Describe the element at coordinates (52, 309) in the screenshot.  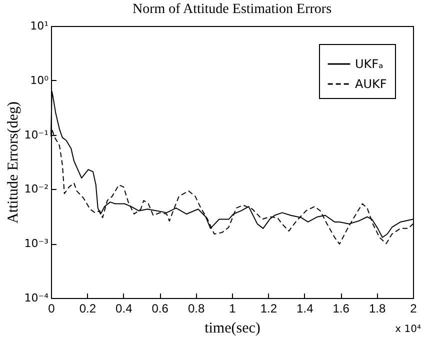
I see `x-tick-label: 0` at that location.